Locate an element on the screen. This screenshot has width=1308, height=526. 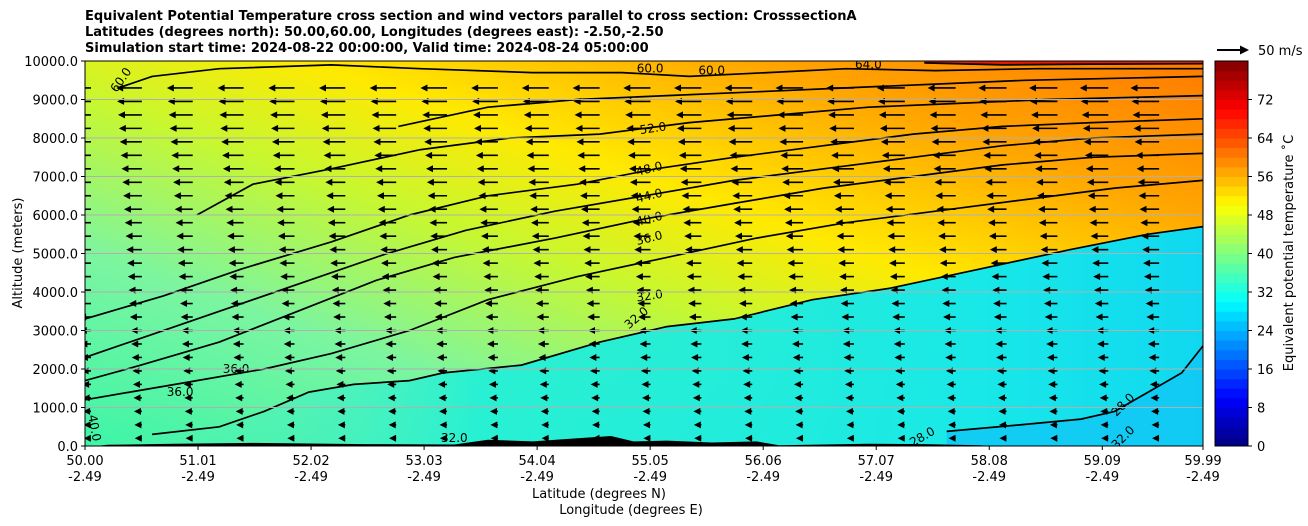
x-tick-label-lat: 52.02 is located at coordinates (310, 461).